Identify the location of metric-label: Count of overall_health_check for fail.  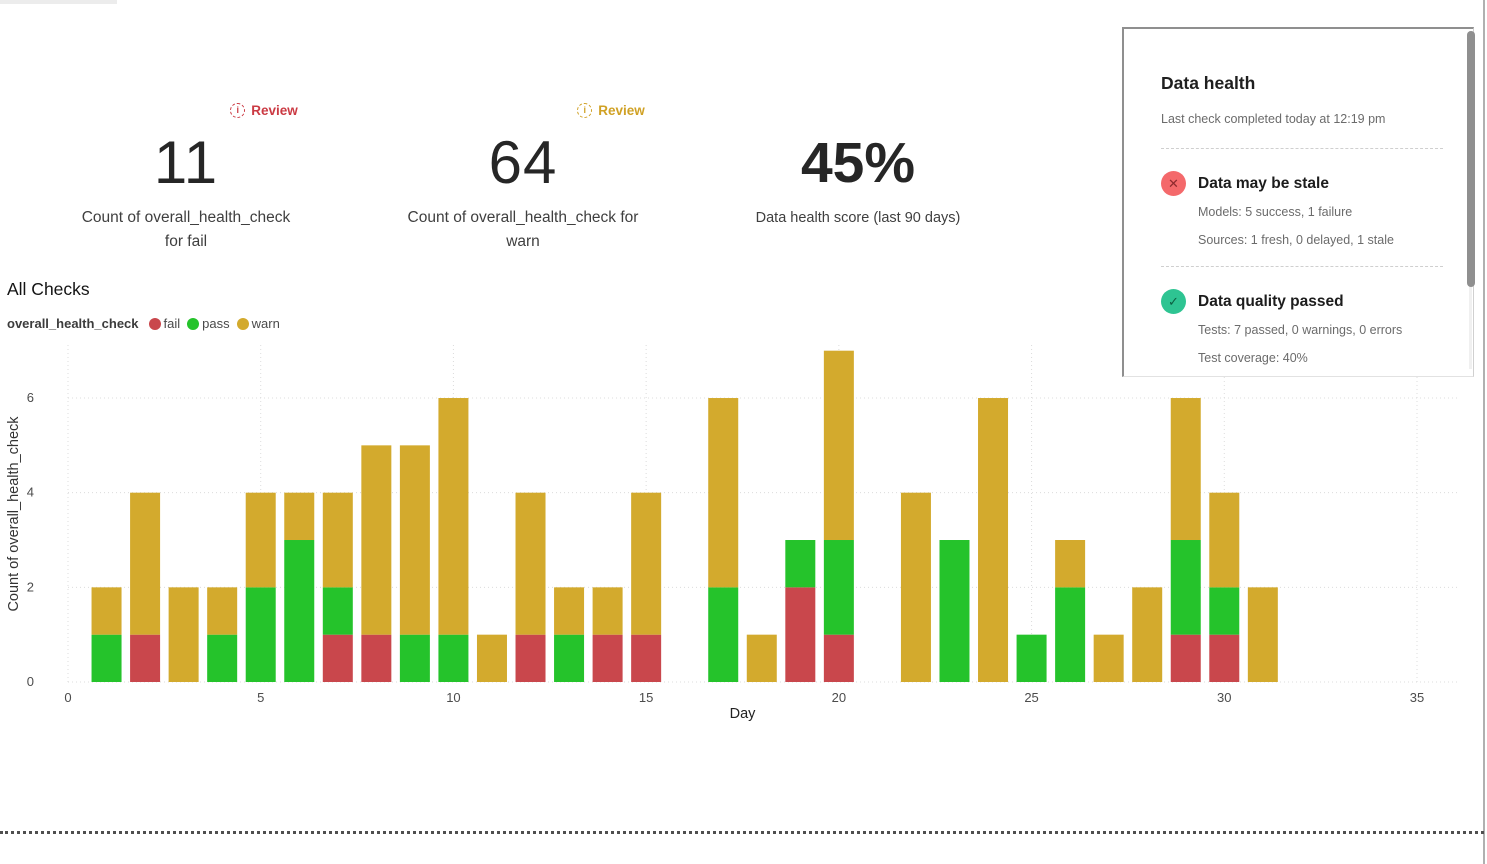
(186, 230).